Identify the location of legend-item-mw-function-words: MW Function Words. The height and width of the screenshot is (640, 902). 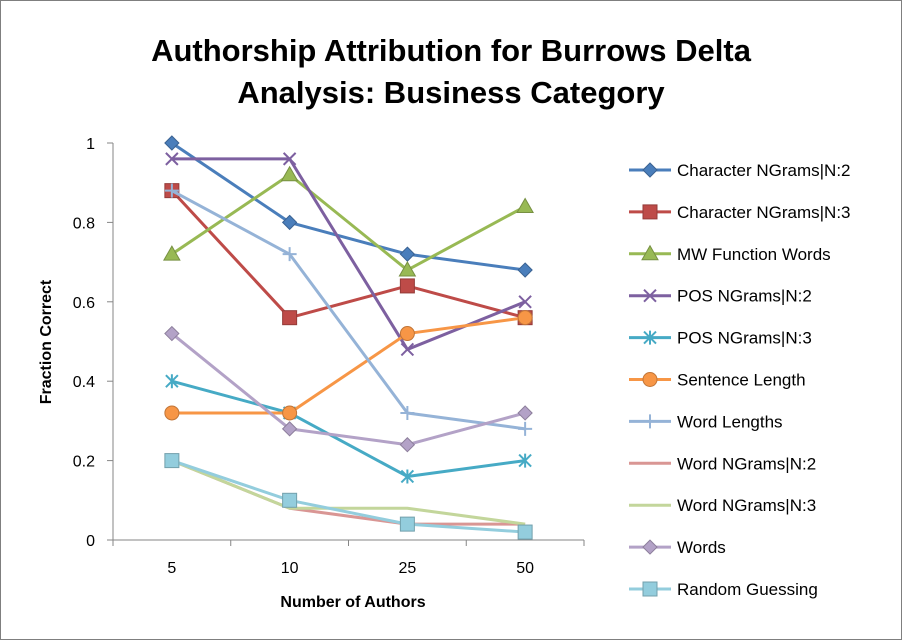
(730, 254).